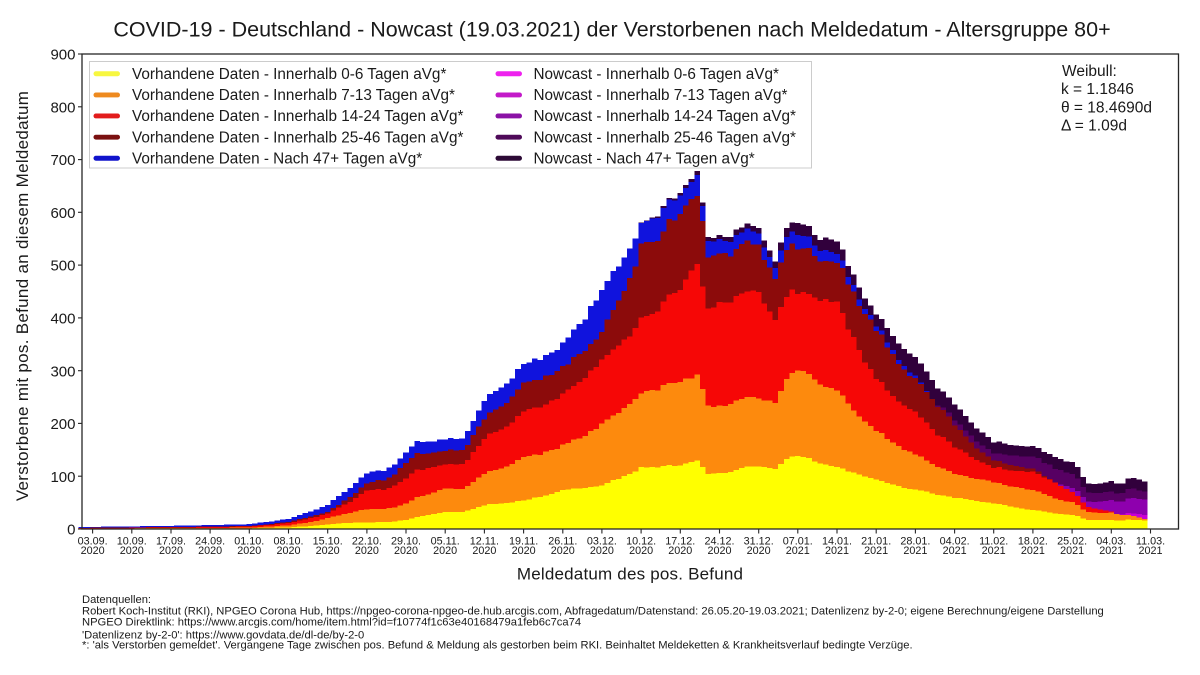 The height and width of the screenshot is (675, 1200). What do you see at coordinates (62, 371) in the screenshot?
I see `svg-text: 300` at bounding box center [62, 371].